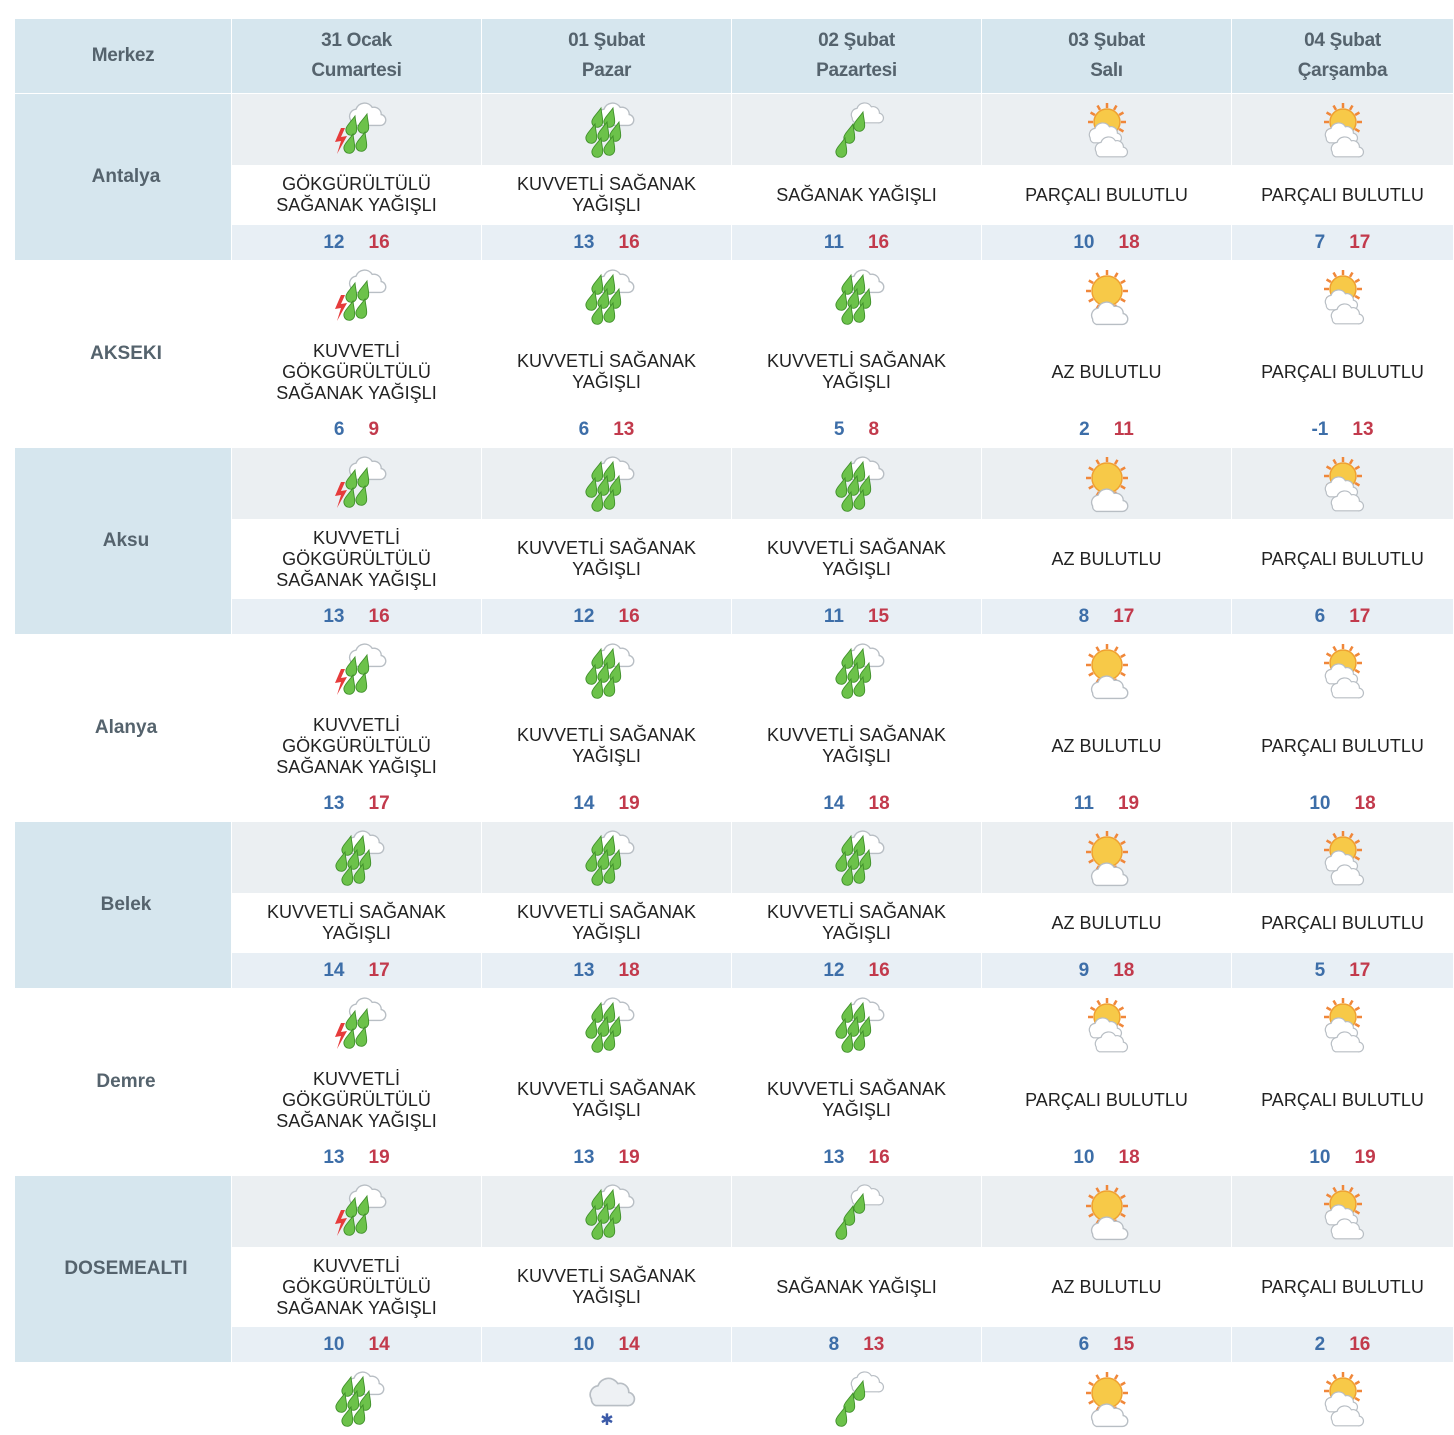 This screenshot has width=1454, height=1435. I want to click on temperature-cell: 8 13, so click(856, 1344).